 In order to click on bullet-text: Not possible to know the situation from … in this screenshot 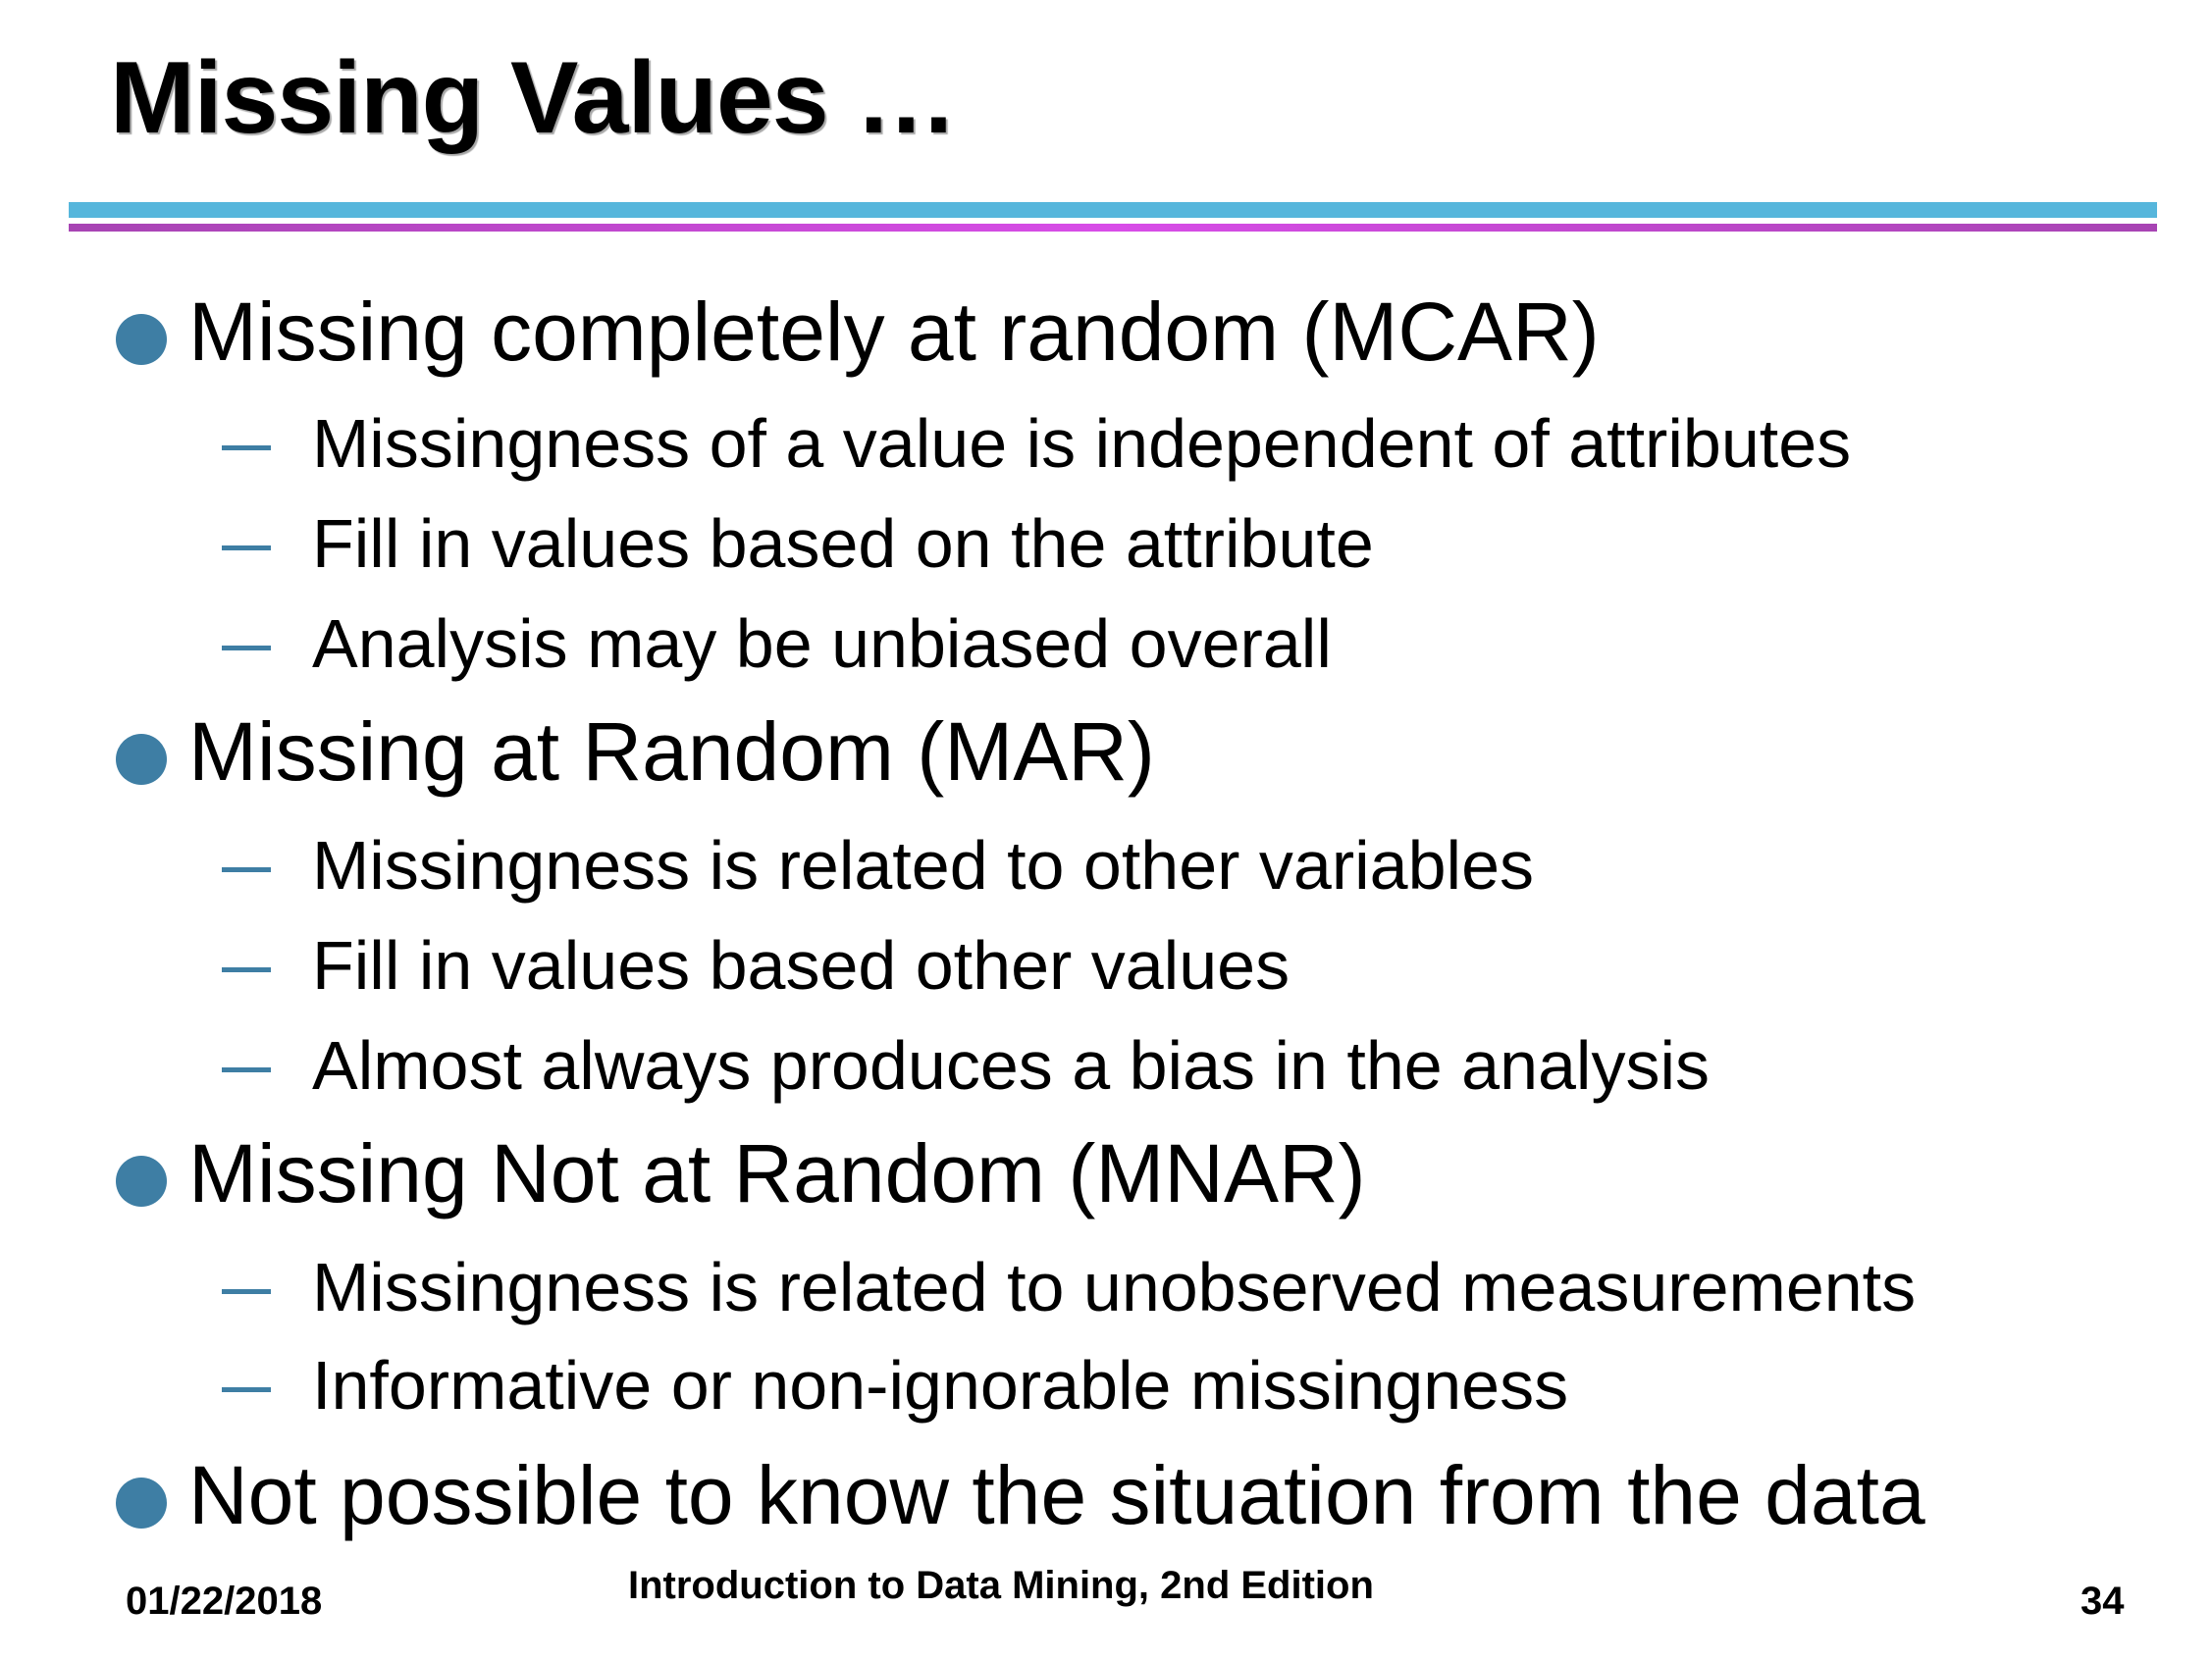, I will do `click(1056, 1495)`.